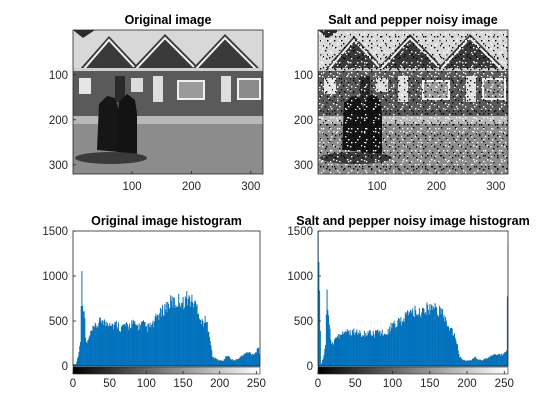 This screenshot has height=420, width=560. Describe the element at coordinates (303, 166) in the screenshot. I see `y-tick-label: 300` at that location.